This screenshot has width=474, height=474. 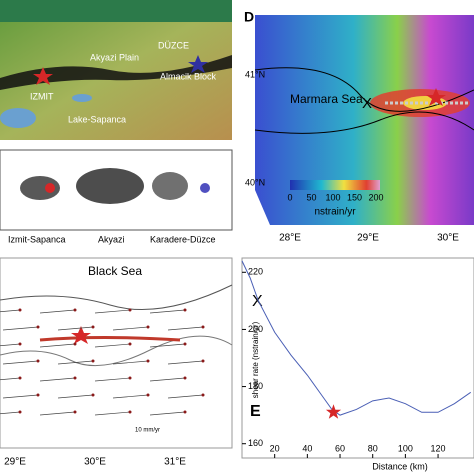 What do you see at coordinates (438, 448) in the screenshot?
I see `x-tick-label: 120` at bounding box center [438, 448].